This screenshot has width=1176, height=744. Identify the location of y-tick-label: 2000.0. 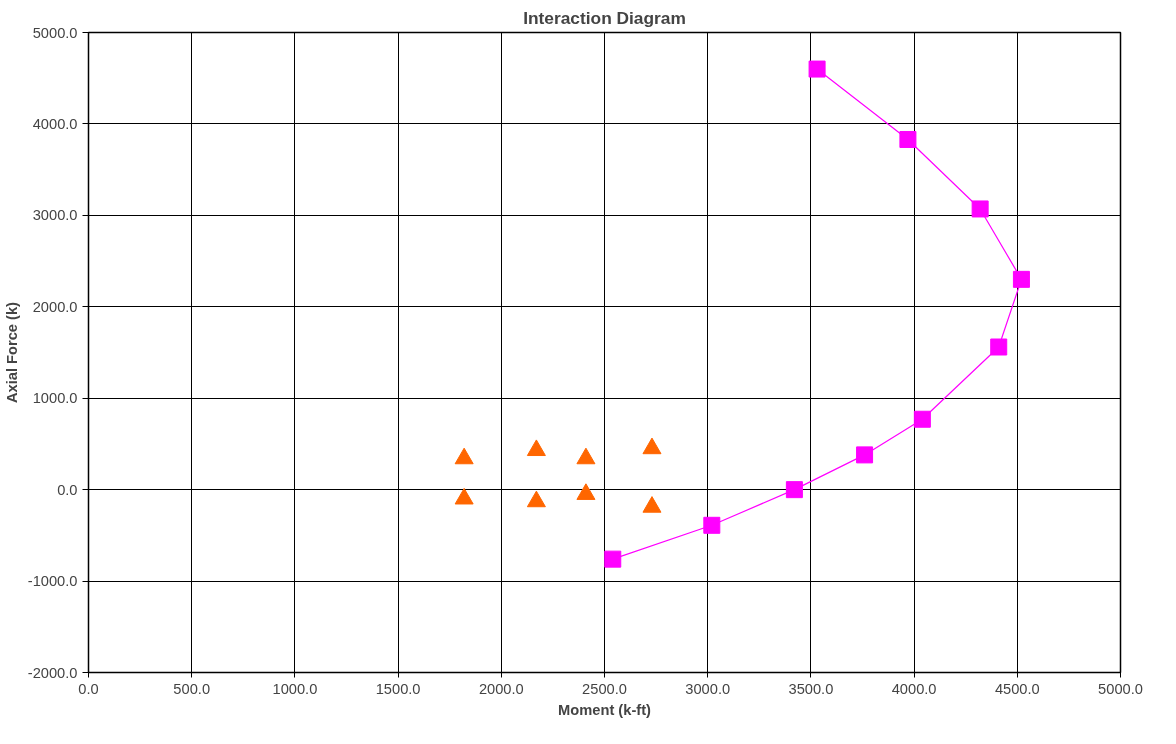
(55, 306).